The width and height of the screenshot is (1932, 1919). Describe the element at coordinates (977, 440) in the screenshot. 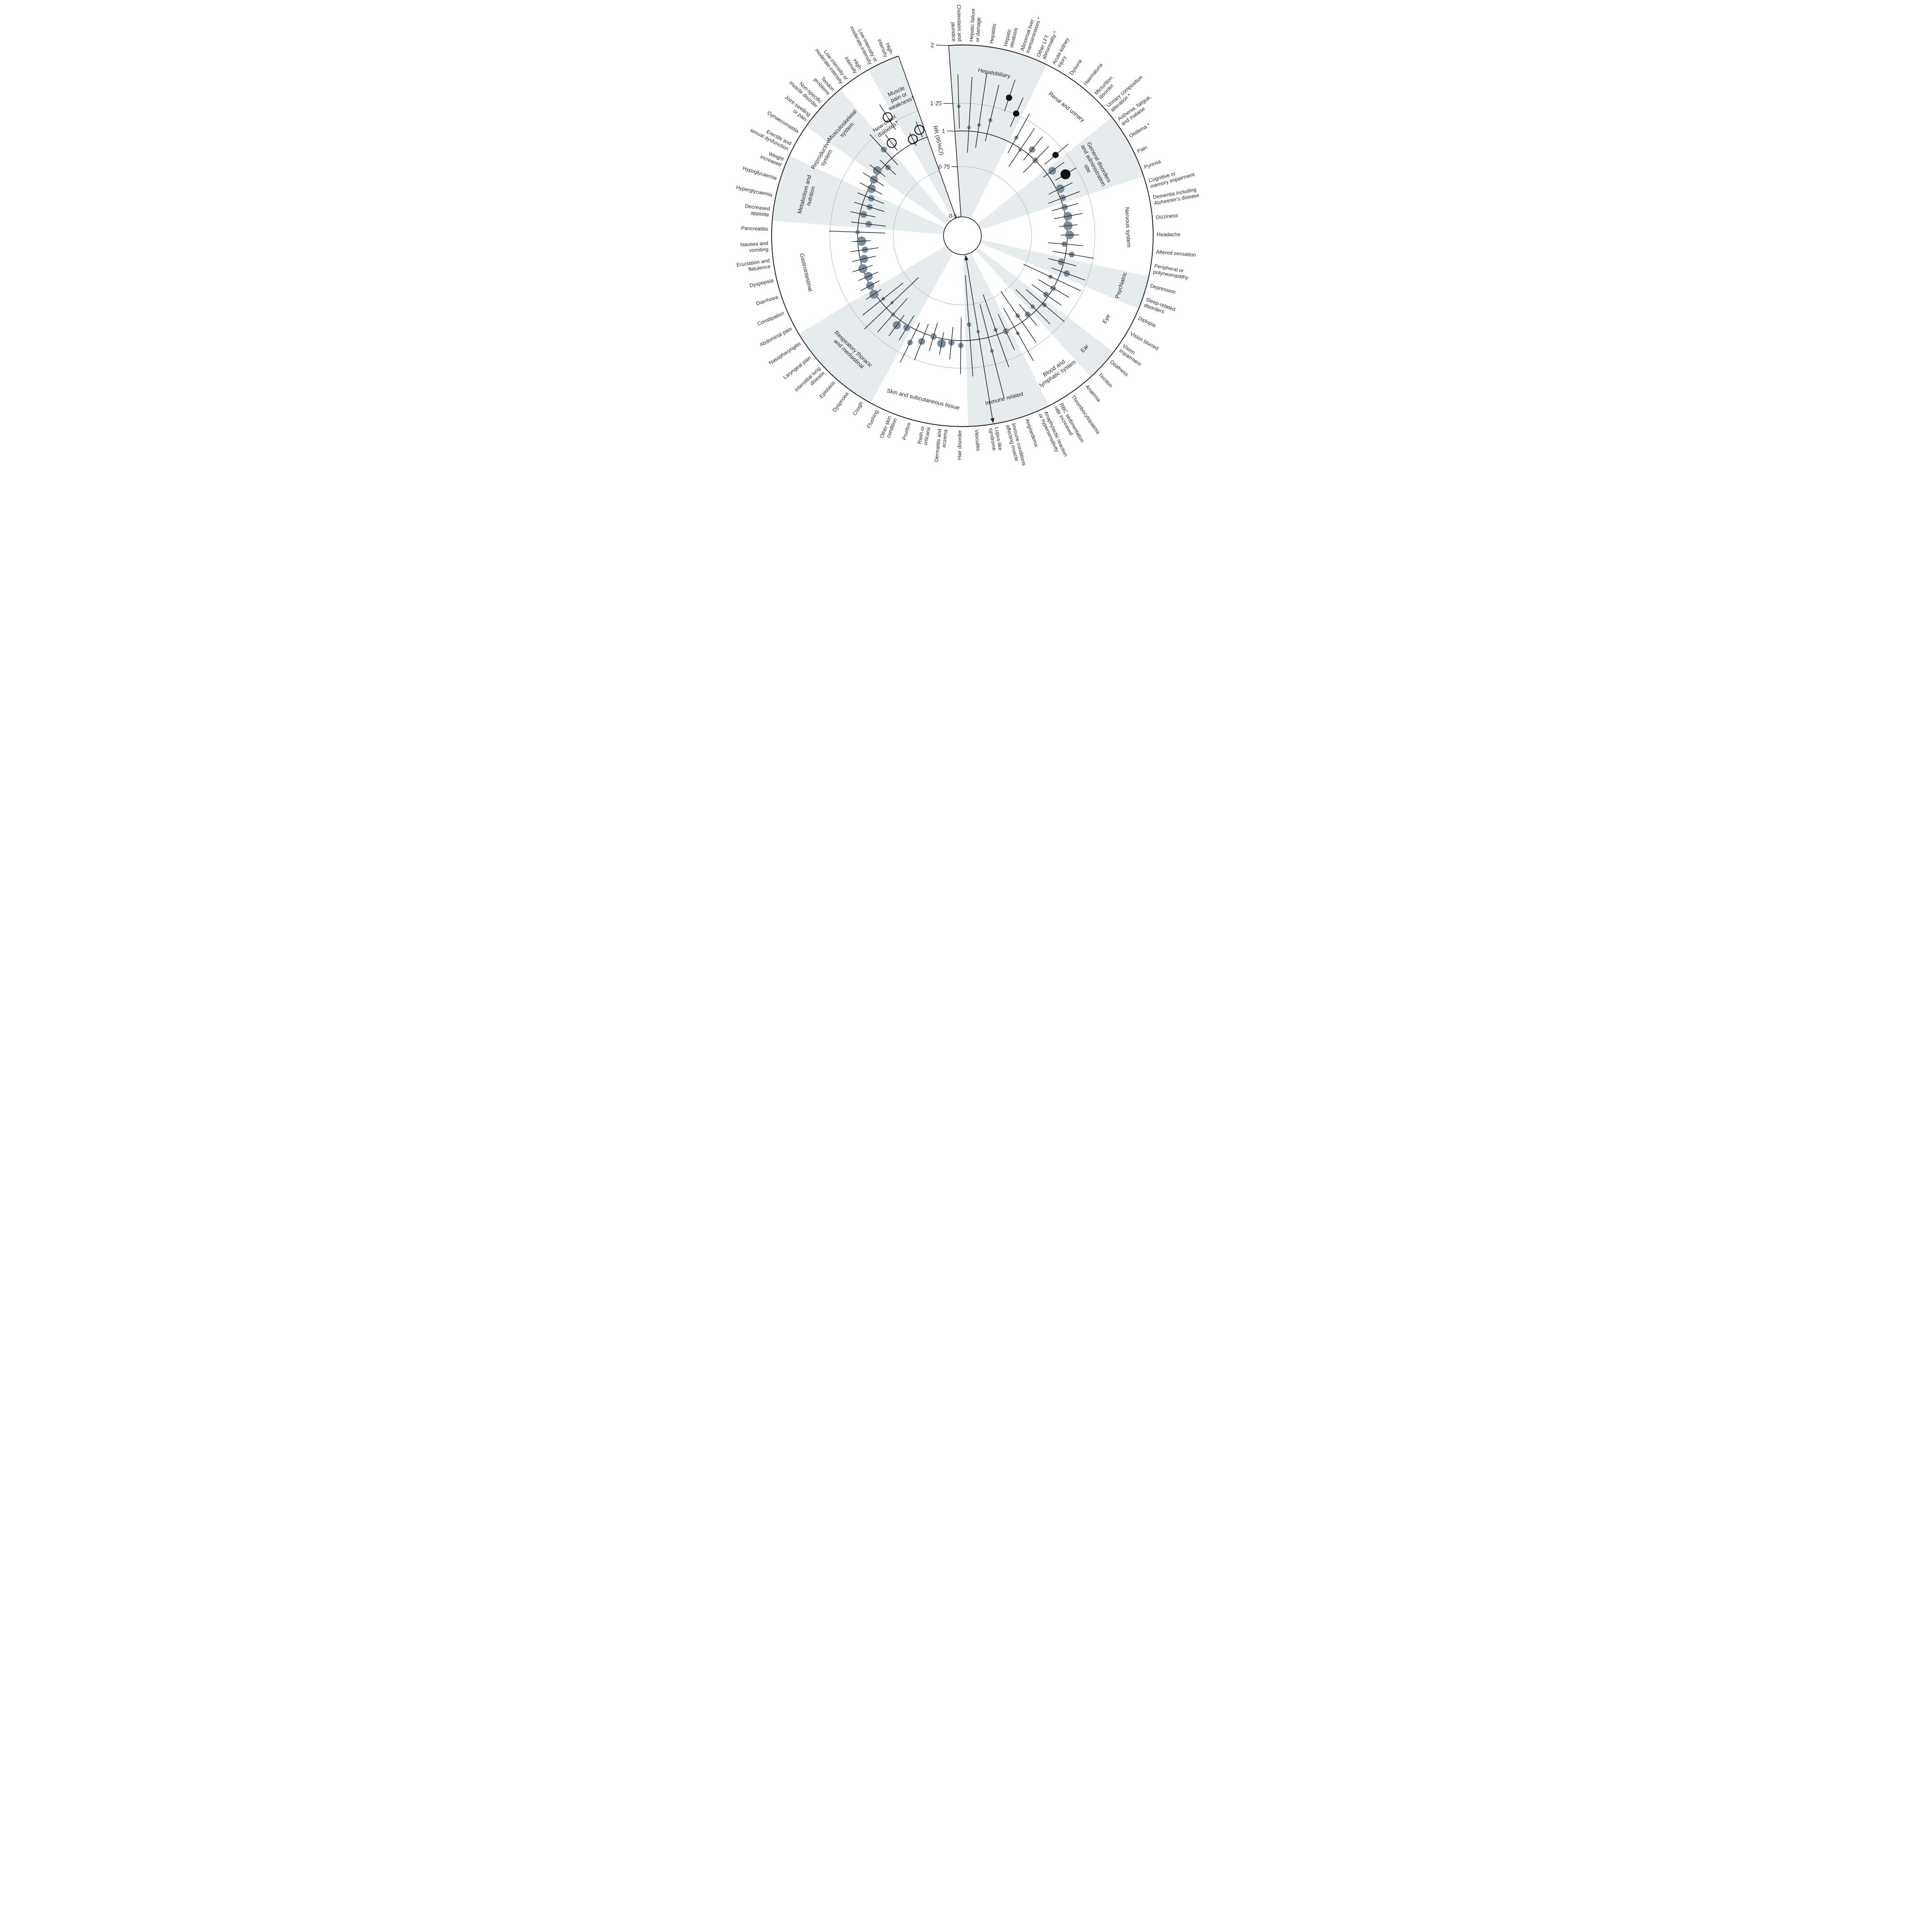

I see `event-label: Vasculitis` at that location.